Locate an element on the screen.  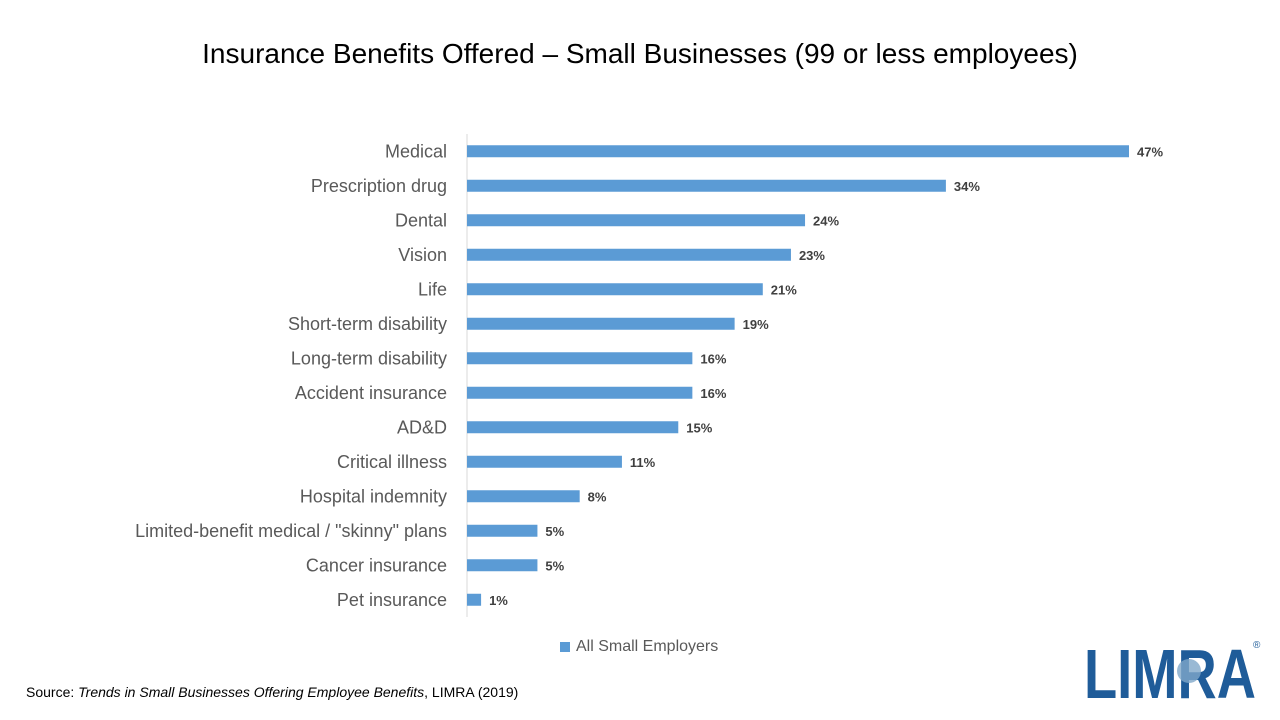
category-label: Critical illness is located at coordinates (392, 462).